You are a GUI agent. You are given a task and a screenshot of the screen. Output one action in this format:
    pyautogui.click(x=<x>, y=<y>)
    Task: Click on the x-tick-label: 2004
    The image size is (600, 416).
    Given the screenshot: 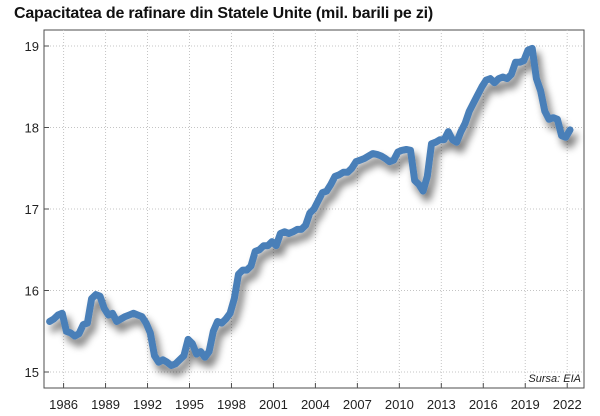 What is the action you would take?
    pyautogui.click(x=315, y=404)
    